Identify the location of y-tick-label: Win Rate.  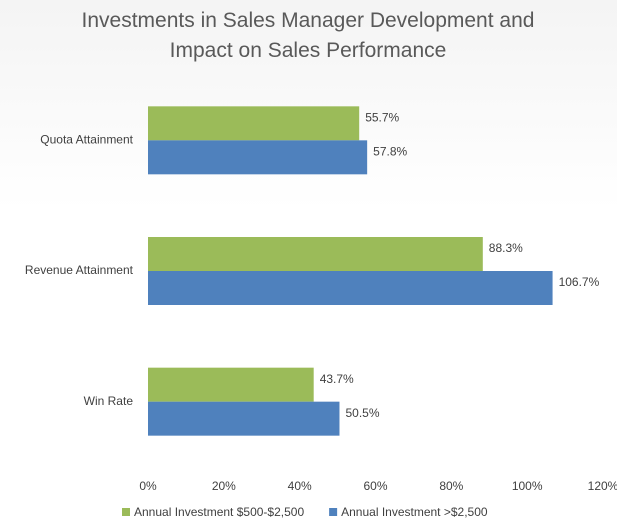
(109, 401).